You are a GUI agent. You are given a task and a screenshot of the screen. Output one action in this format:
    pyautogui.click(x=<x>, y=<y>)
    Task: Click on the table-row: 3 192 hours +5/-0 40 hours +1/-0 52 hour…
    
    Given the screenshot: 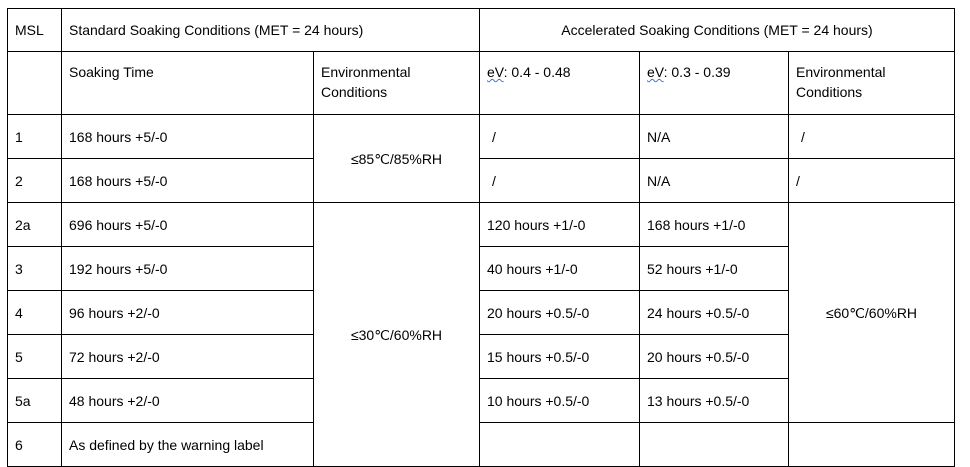 What is the action you would take?
    pyautogui.click(x=481, y=268)
    